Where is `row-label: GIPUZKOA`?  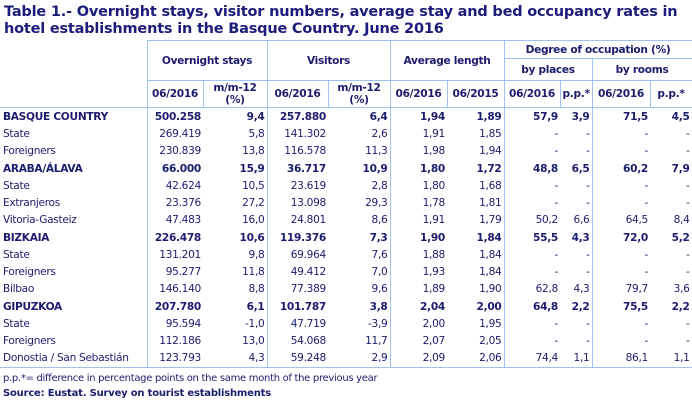
row-label: GIPUZKOA is located at coordinates (74, 307).